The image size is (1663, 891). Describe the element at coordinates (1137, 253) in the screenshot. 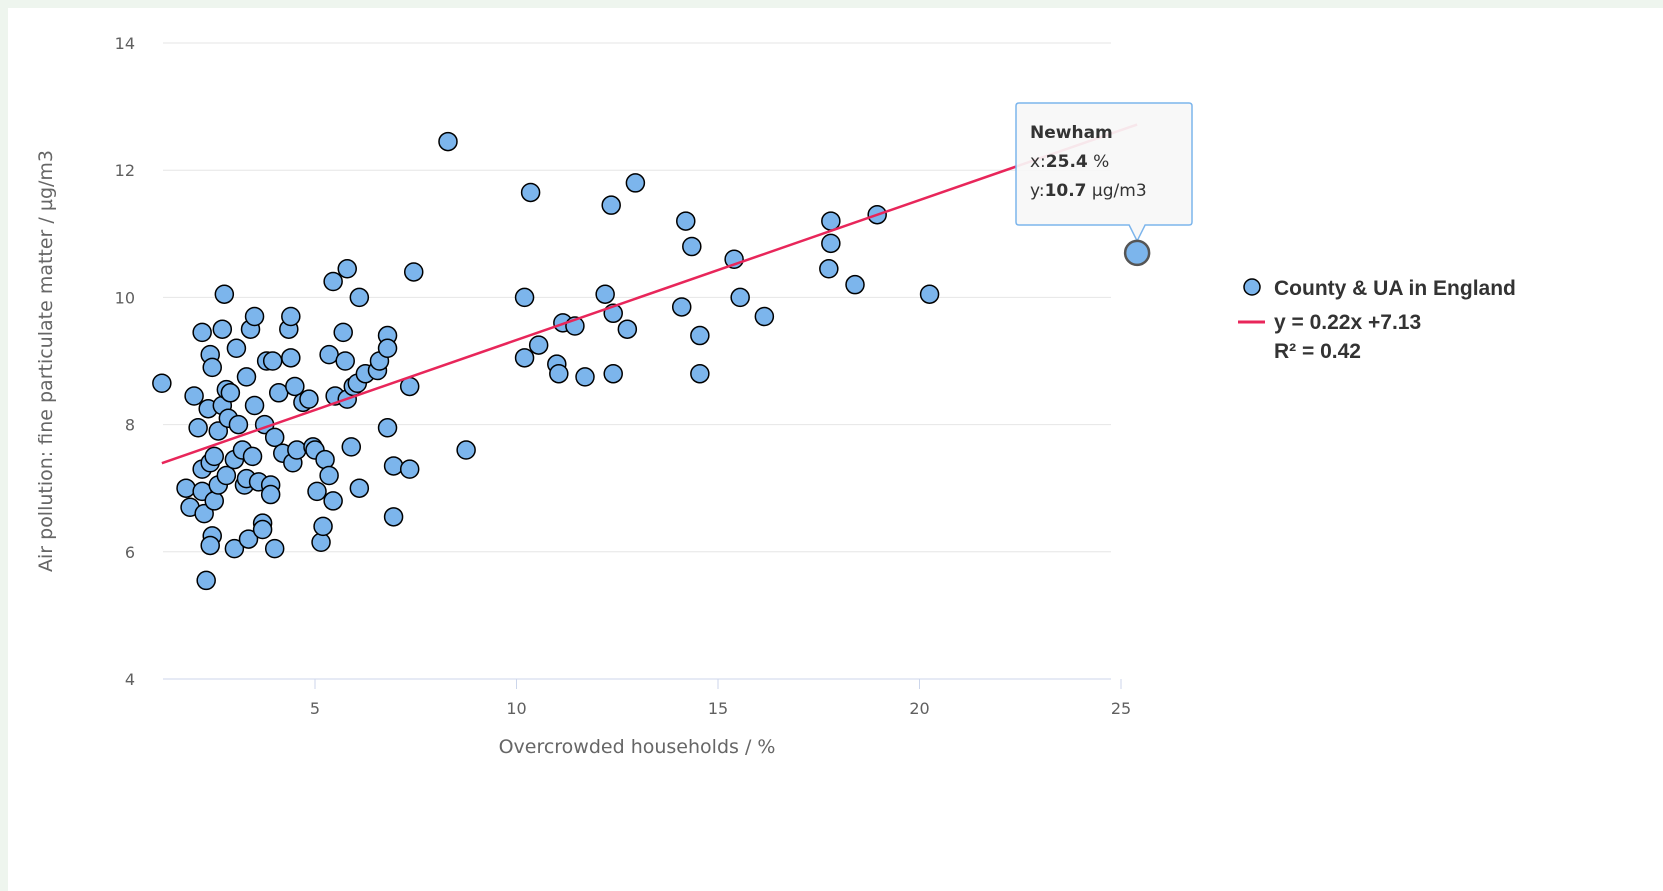

I see `highlighted-point` at that location.